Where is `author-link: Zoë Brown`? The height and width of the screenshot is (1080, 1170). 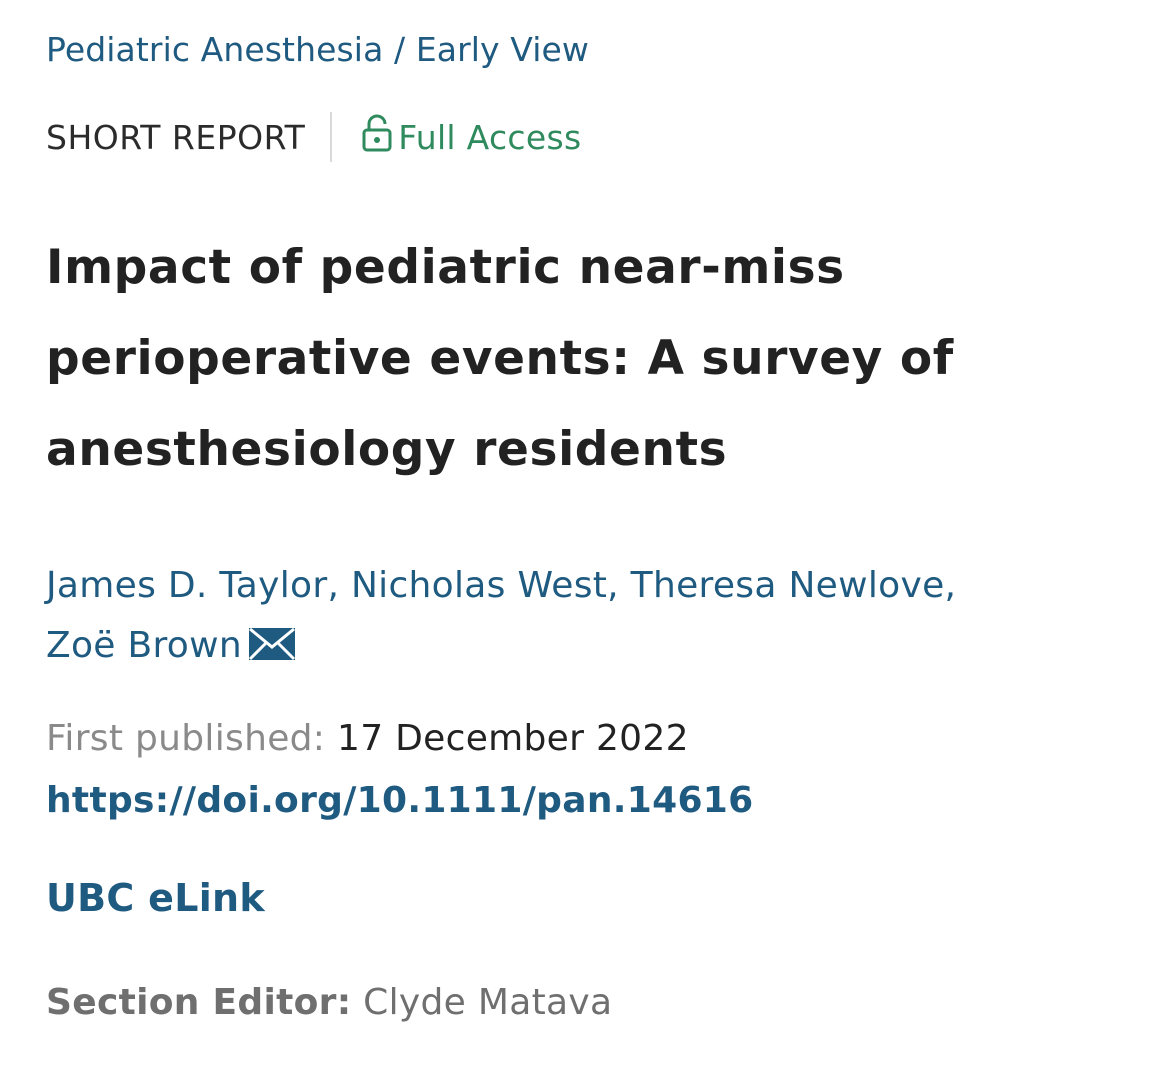 author-link: Zoë Brown is located at coordinates (144, 645).